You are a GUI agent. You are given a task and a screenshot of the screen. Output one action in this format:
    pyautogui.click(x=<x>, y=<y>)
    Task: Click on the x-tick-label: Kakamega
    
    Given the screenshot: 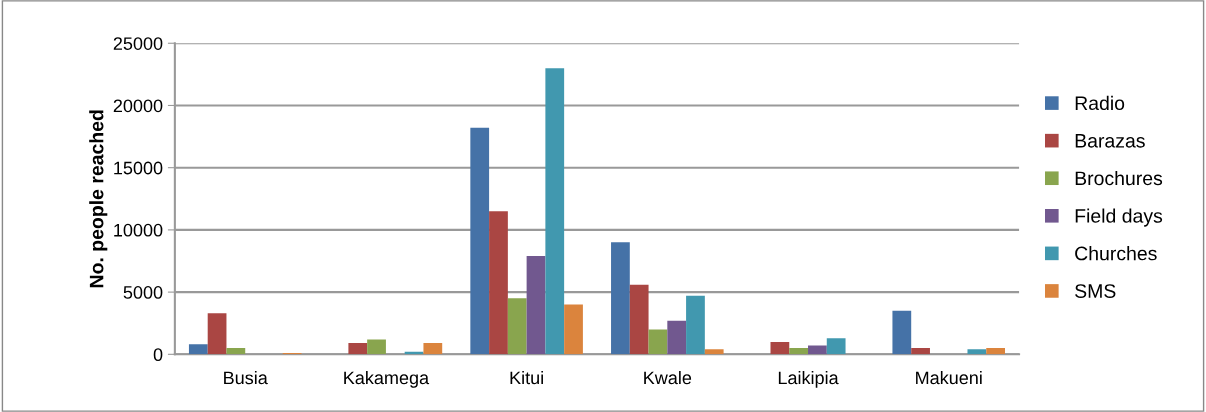 What is the action you would take?
    pyautogui.click(x=387, y=379)
    